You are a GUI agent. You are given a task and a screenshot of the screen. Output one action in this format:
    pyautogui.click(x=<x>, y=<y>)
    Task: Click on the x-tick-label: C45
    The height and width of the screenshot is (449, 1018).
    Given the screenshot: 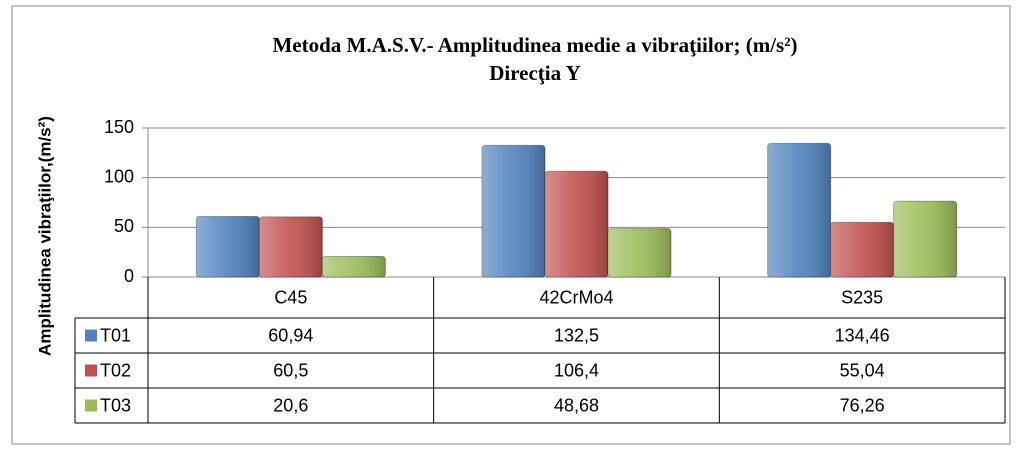 What is the action you would take?
    pyautogui.click(x=290, y=297)
    